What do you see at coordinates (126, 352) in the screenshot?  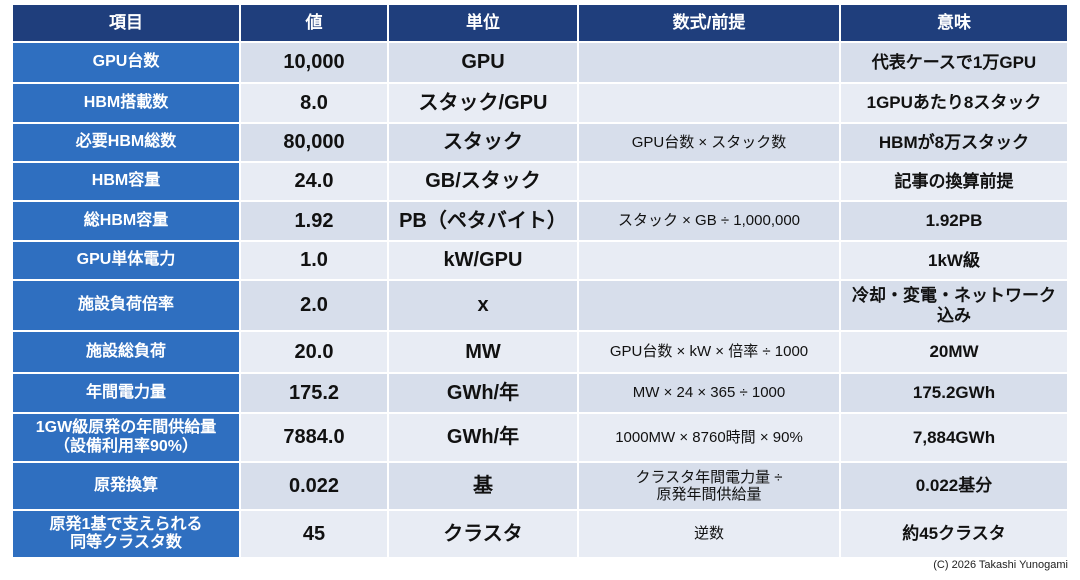 I see `row-label: 施設総負荷` at bounding box center [126, 352].